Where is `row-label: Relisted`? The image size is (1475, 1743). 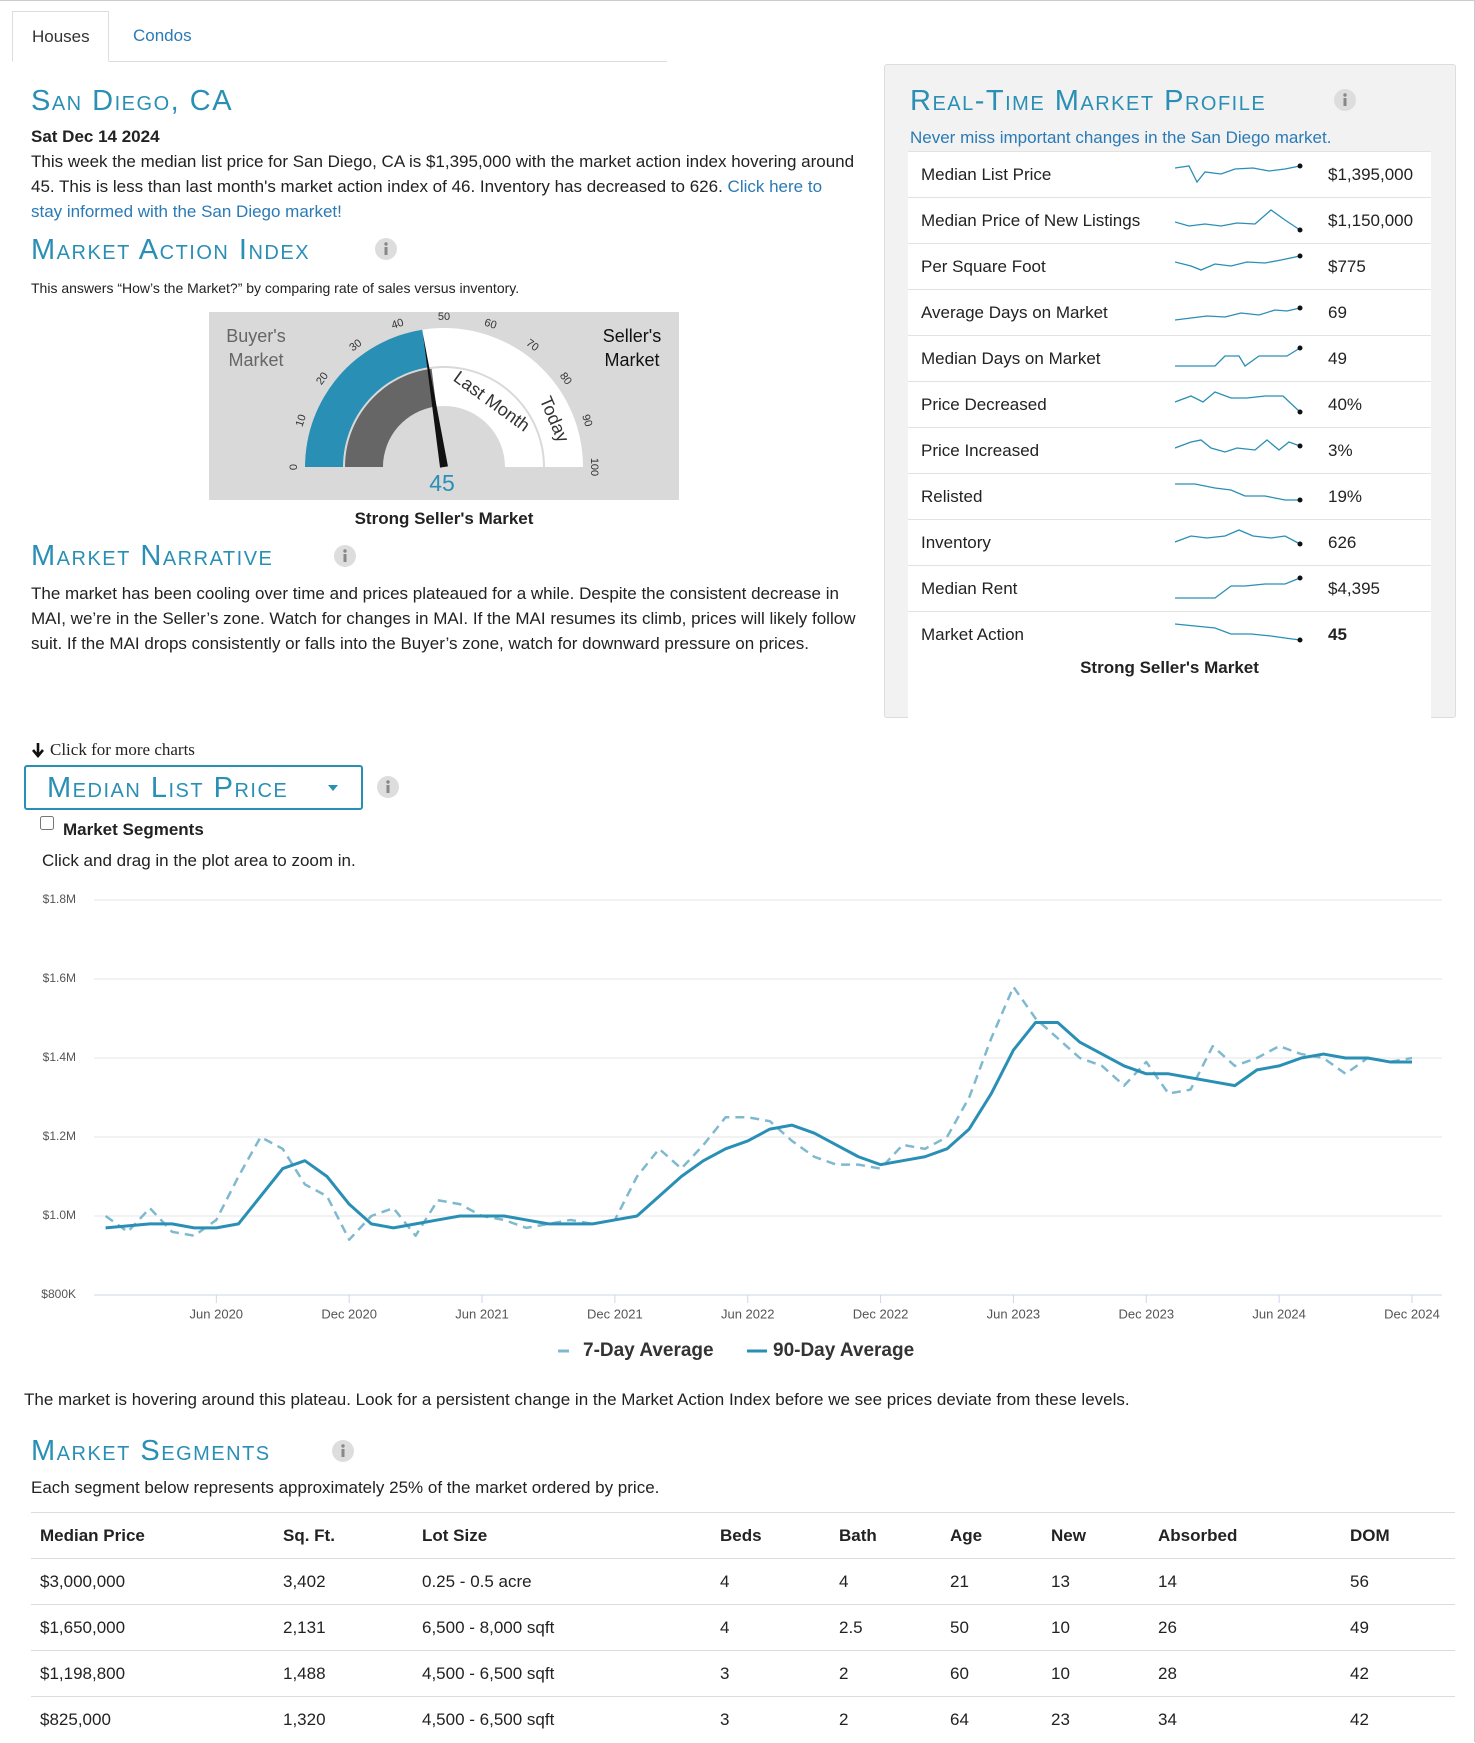 row-label: Relisted is located at coordinates (952, 496).